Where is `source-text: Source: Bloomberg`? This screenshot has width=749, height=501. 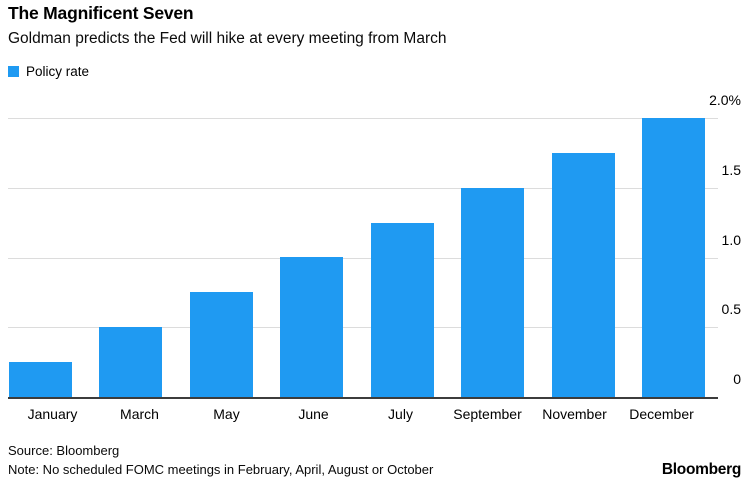
source-text: Source: Bloomberg is located at coordinates (64, 450).